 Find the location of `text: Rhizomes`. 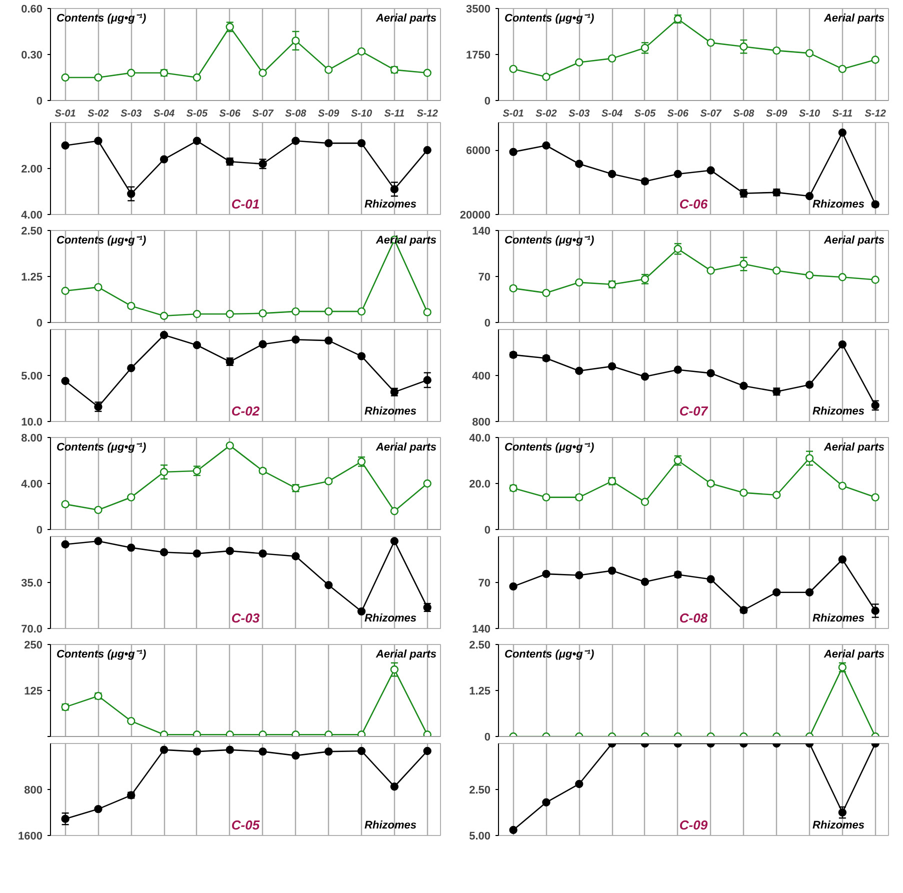

text: Rhizomes is located at coordinates (390, 826).